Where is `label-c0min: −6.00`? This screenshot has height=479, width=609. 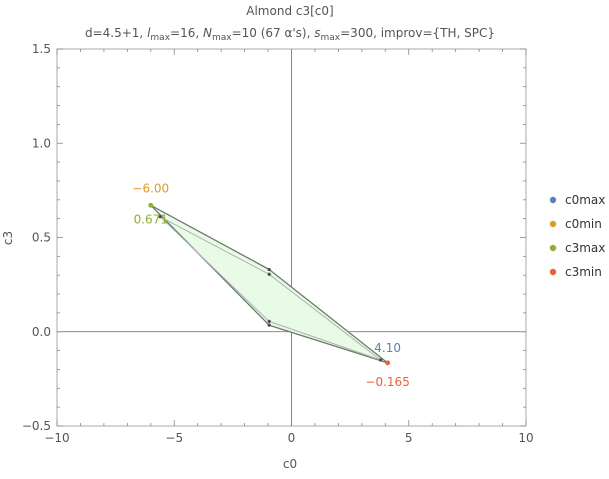 label-c0min: −6.00 is located at coordinates (150, 188).